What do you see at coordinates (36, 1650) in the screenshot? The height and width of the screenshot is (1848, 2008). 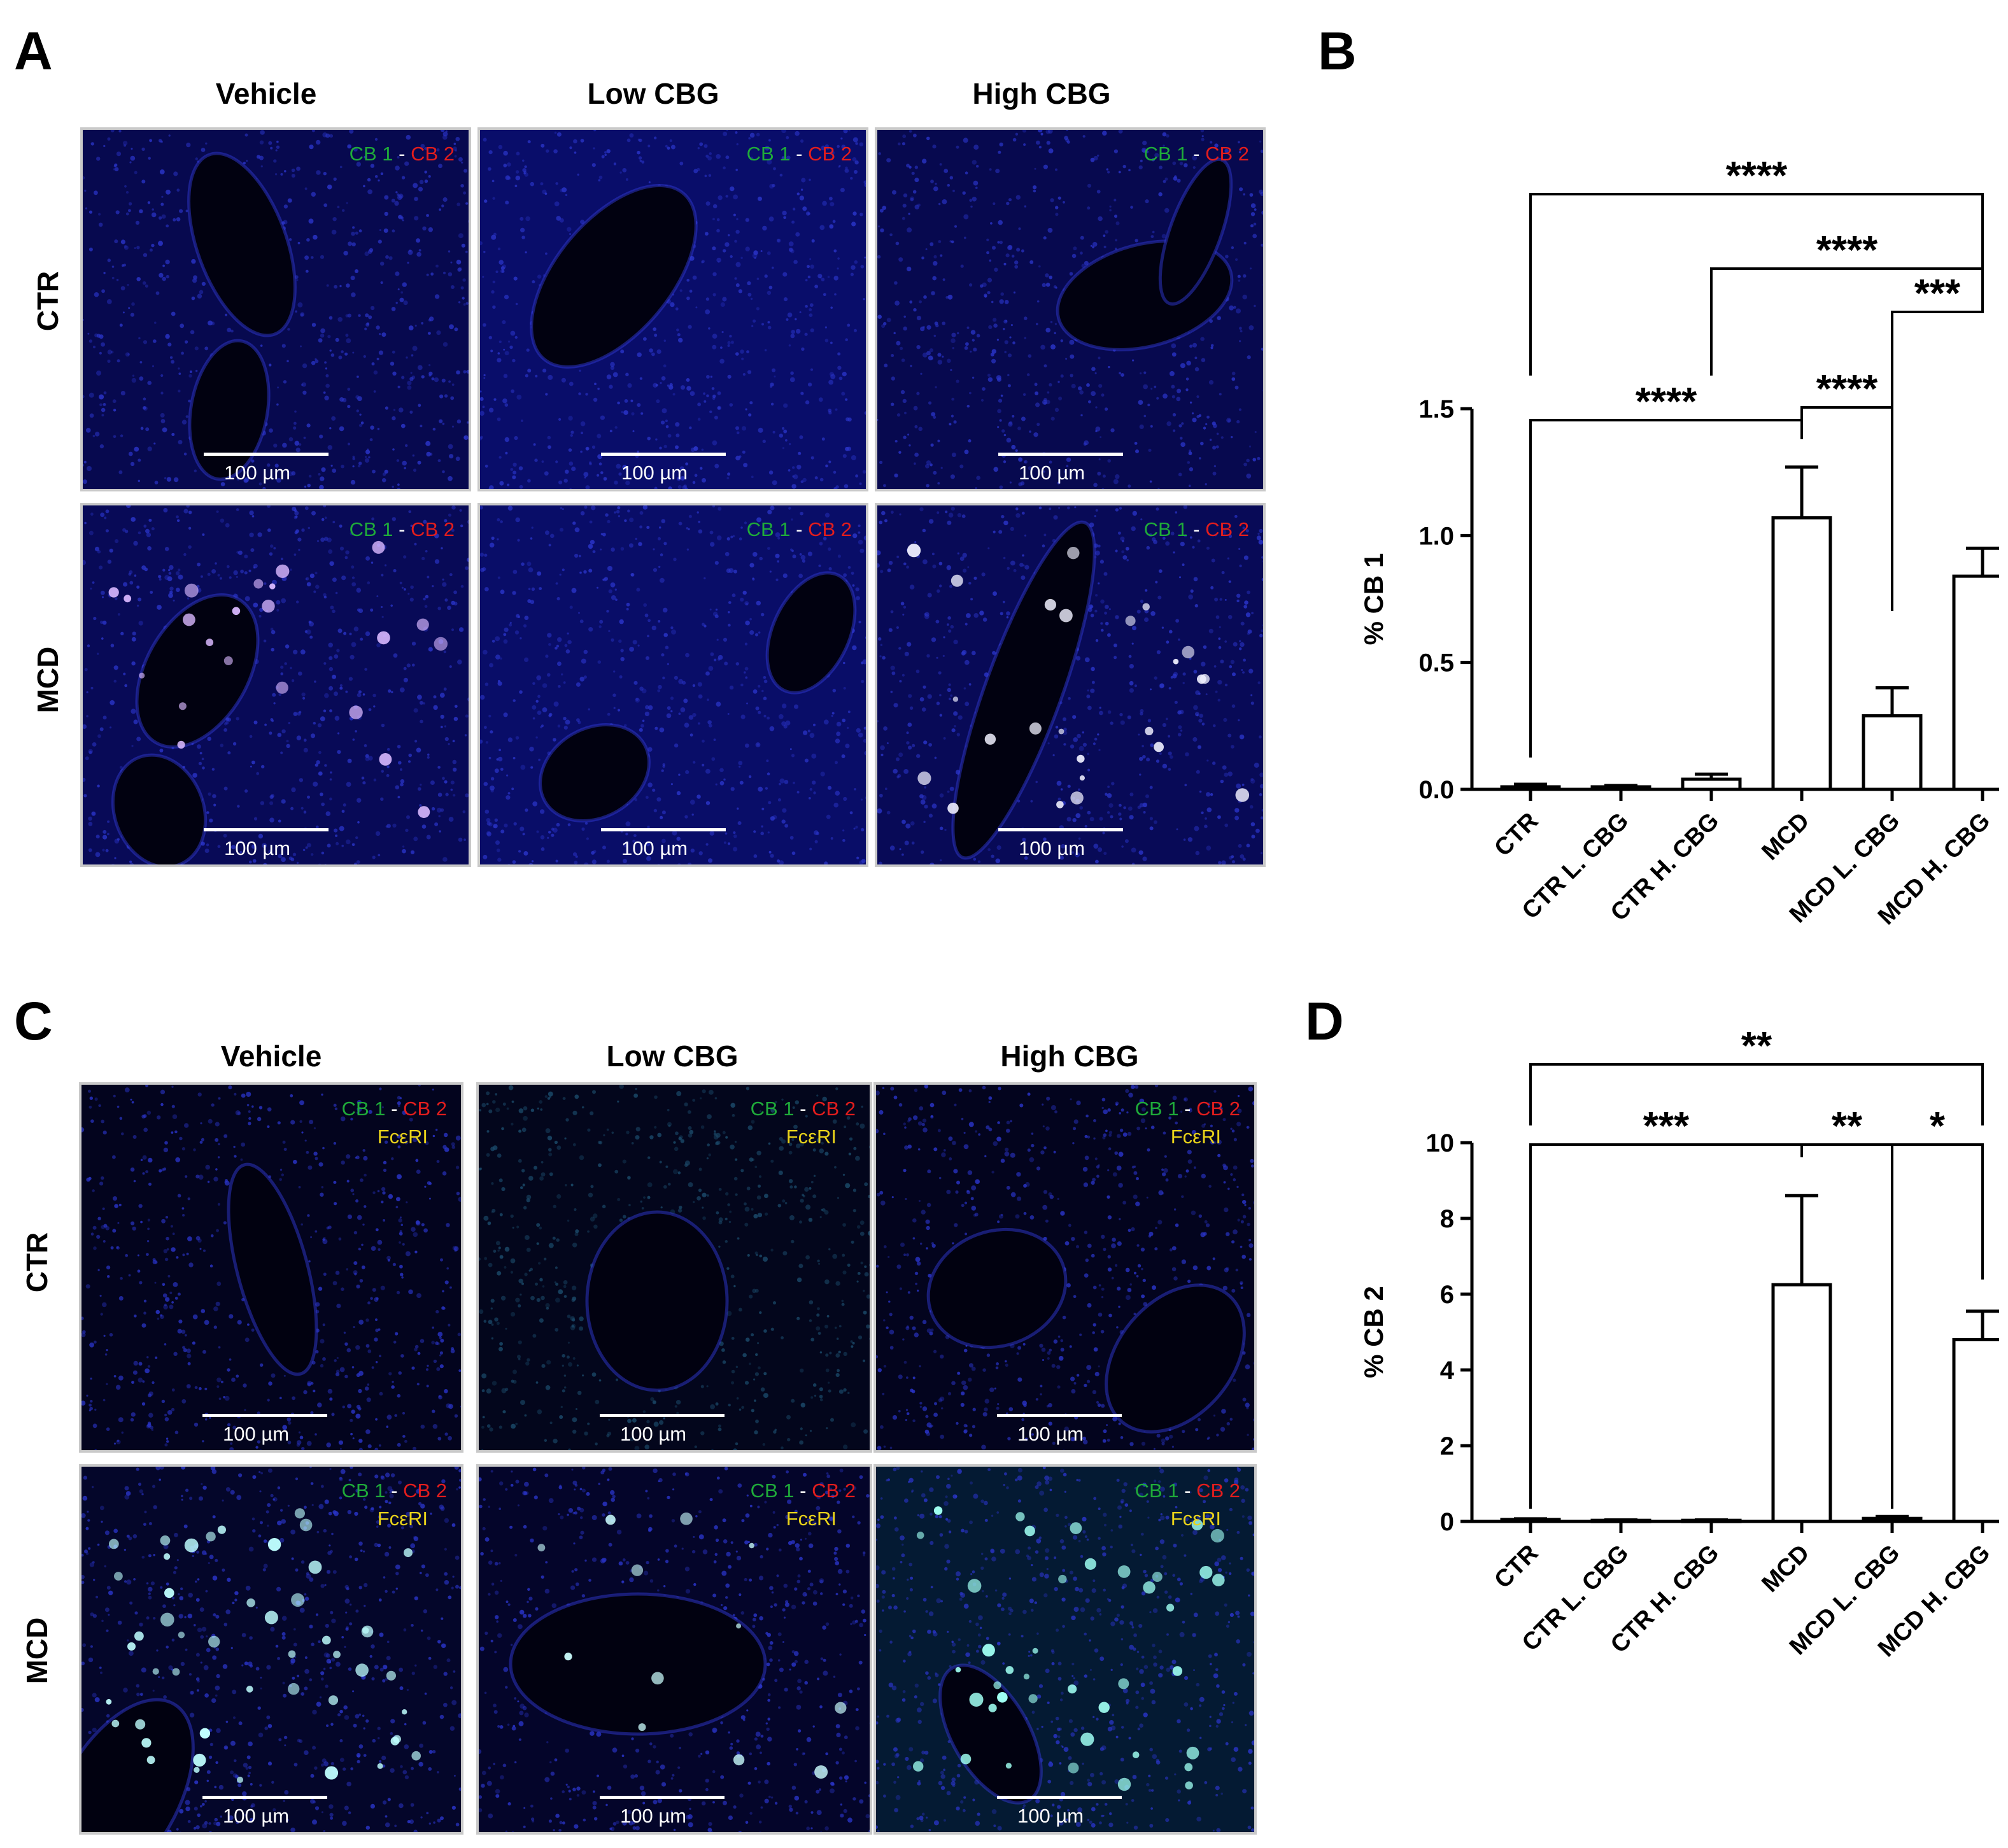 I see `c-row-mcd: MCD` at bounding box center [36, 1650].